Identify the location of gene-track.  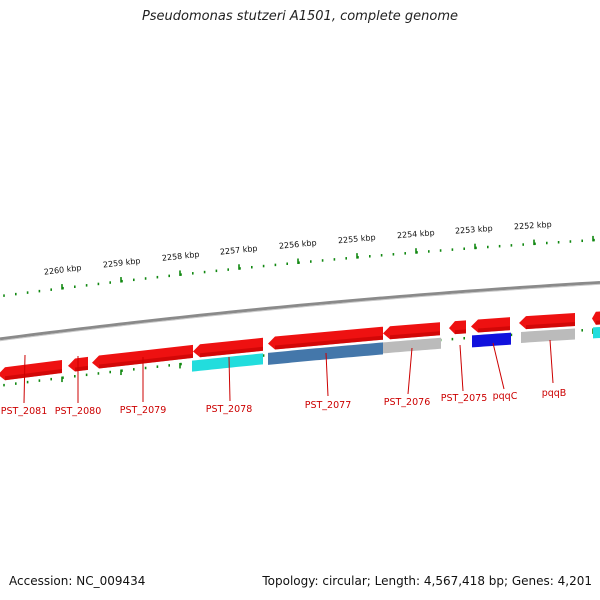
(300, 346).